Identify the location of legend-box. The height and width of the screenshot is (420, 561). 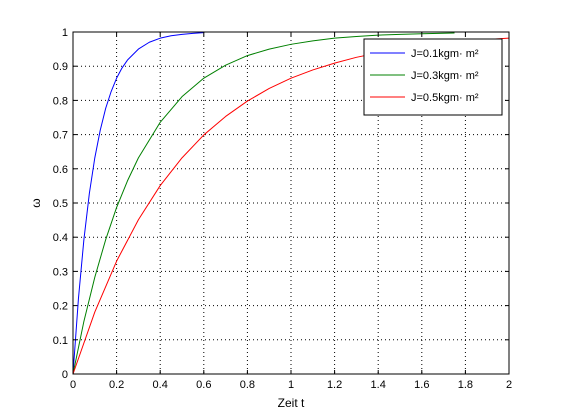
(433, 77).